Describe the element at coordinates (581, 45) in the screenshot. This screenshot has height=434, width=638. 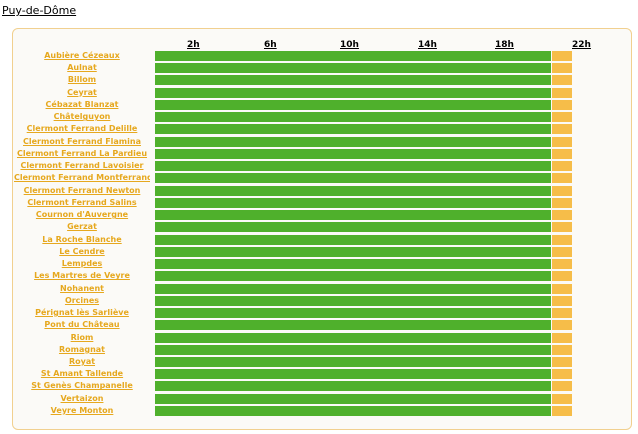
I see `hour-label-22h: 22h` at that location.